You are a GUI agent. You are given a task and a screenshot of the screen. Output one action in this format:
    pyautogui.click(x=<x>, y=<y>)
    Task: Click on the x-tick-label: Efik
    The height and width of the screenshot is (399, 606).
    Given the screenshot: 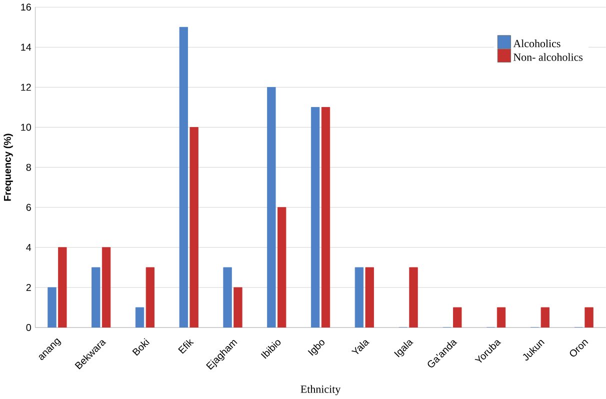 What is the action you would take?
    pyautogui.click(x=186, y=346)
    